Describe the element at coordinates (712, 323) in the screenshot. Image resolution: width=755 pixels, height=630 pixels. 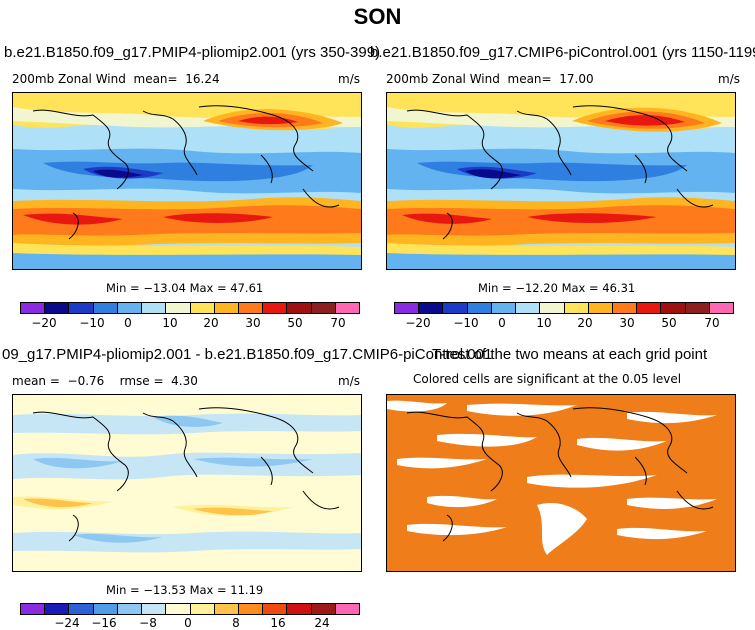
I see `panel2-tick: 70` at that location.